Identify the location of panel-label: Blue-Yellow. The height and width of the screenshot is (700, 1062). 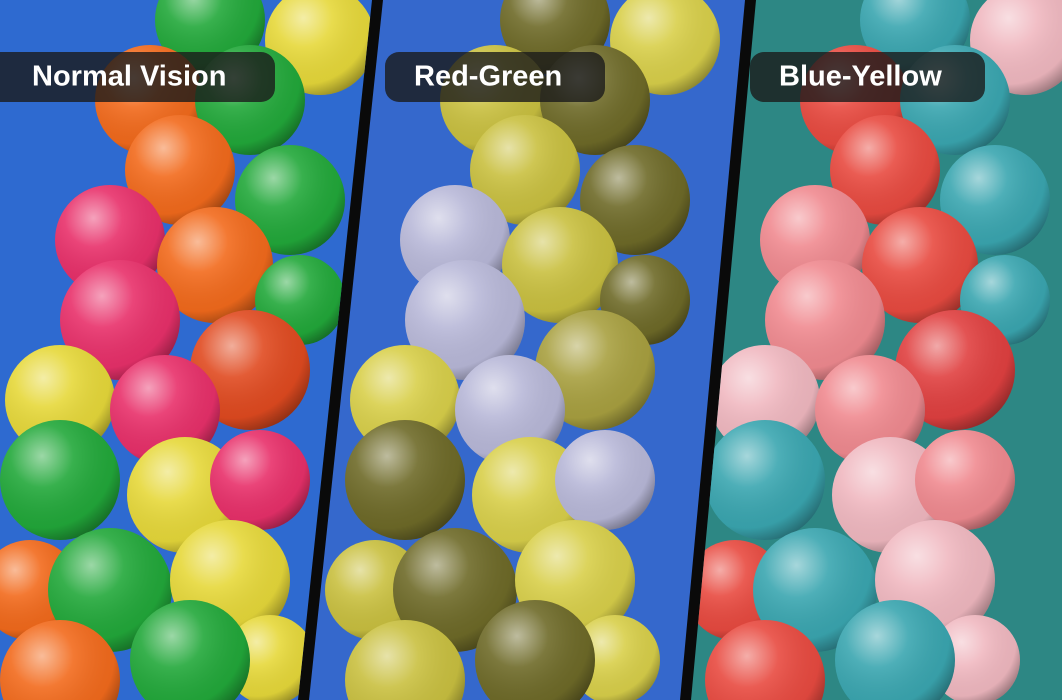
(860, 77).